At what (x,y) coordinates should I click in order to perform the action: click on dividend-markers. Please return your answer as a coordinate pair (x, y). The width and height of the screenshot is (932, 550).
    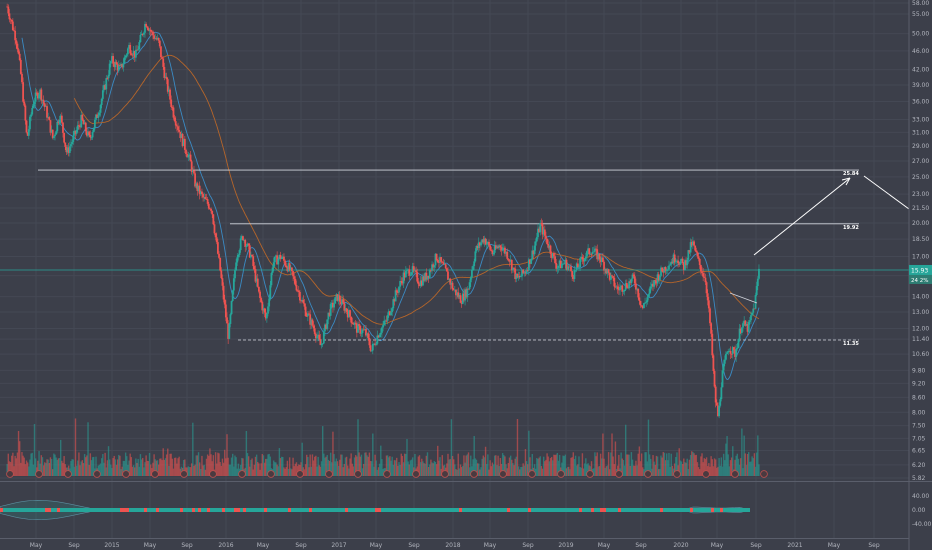
    Looking at the image, I should click on (387, 474).